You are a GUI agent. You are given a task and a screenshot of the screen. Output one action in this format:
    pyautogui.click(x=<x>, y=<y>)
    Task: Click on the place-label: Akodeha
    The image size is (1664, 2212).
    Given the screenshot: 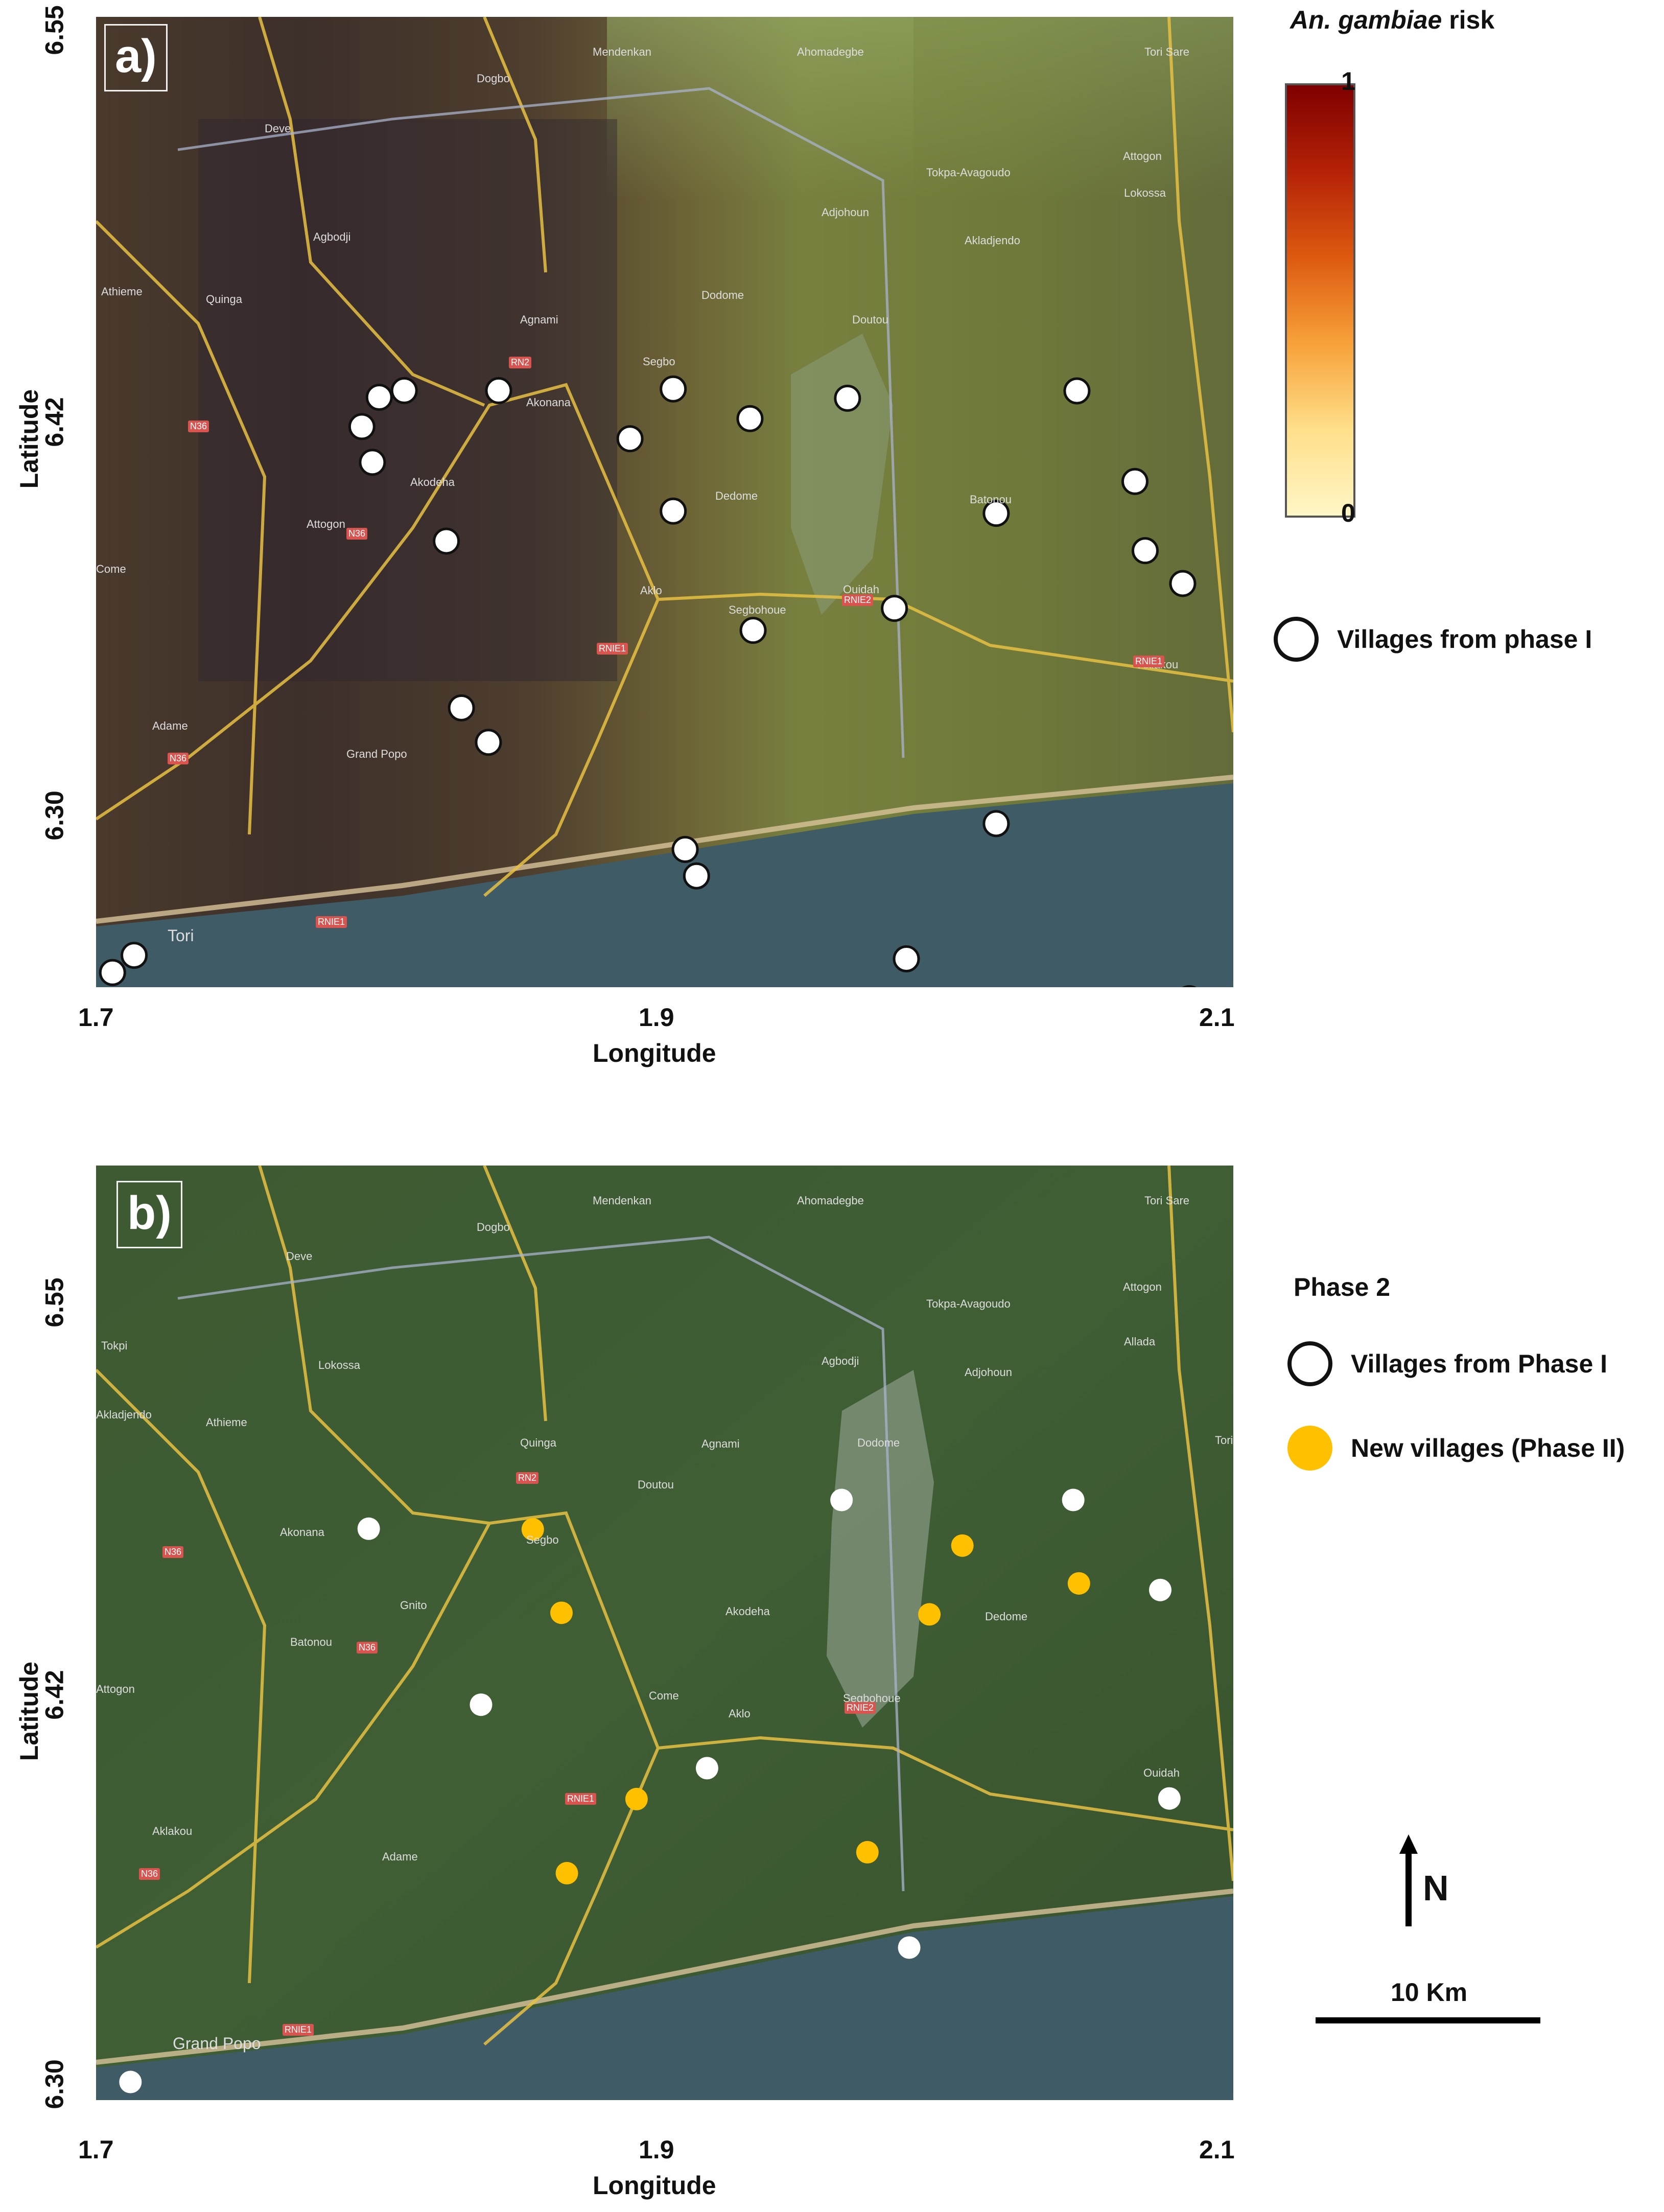 What is the action you would take?
    pyautogui.click(x=747, y=1611)
    